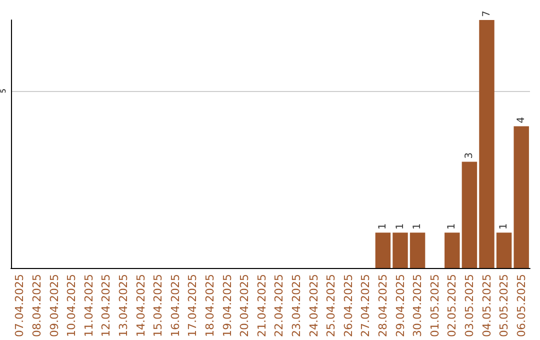 The image size is (540, 340). Describe the element at coordinates (400, 306) in the screenshot. I see `x-tick-label: 29.04.2025` at that location.